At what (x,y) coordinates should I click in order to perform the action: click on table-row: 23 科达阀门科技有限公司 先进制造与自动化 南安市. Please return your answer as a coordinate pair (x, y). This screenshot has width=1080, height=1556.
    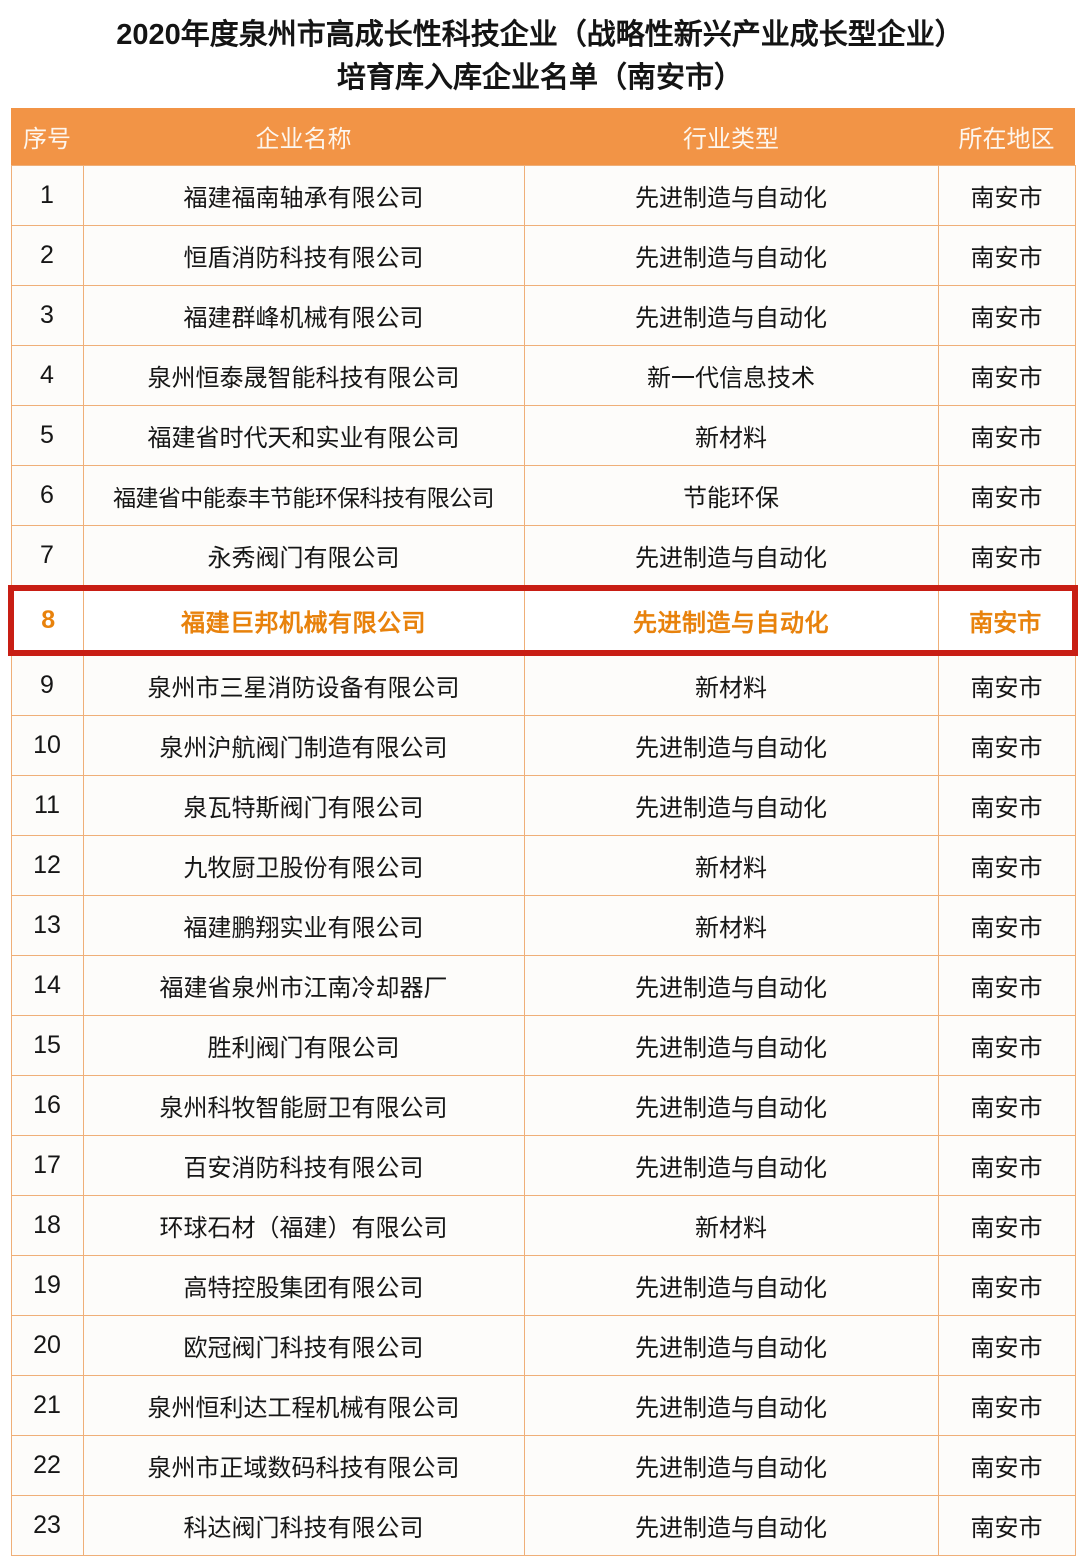
    Looking at the image, I should click on (543, 1525).